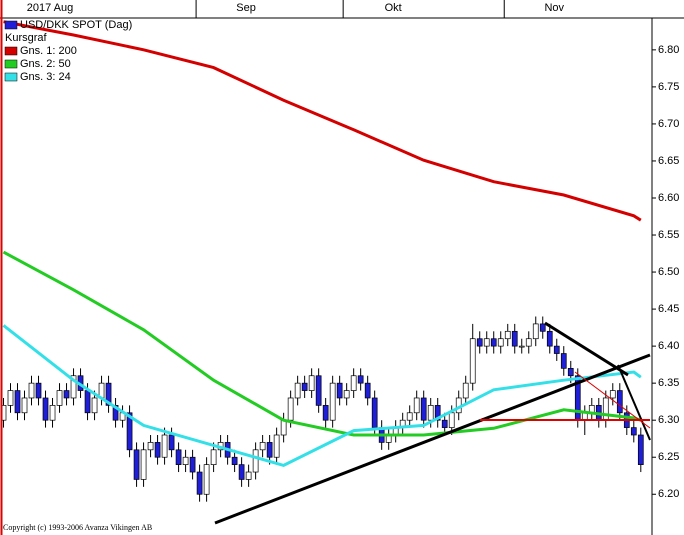 The width and height of the screenshot is (684, 535). Describe the element at coordinates (668, 272) in the screenshot. I see `y-tick-label: 6.50` at that location.